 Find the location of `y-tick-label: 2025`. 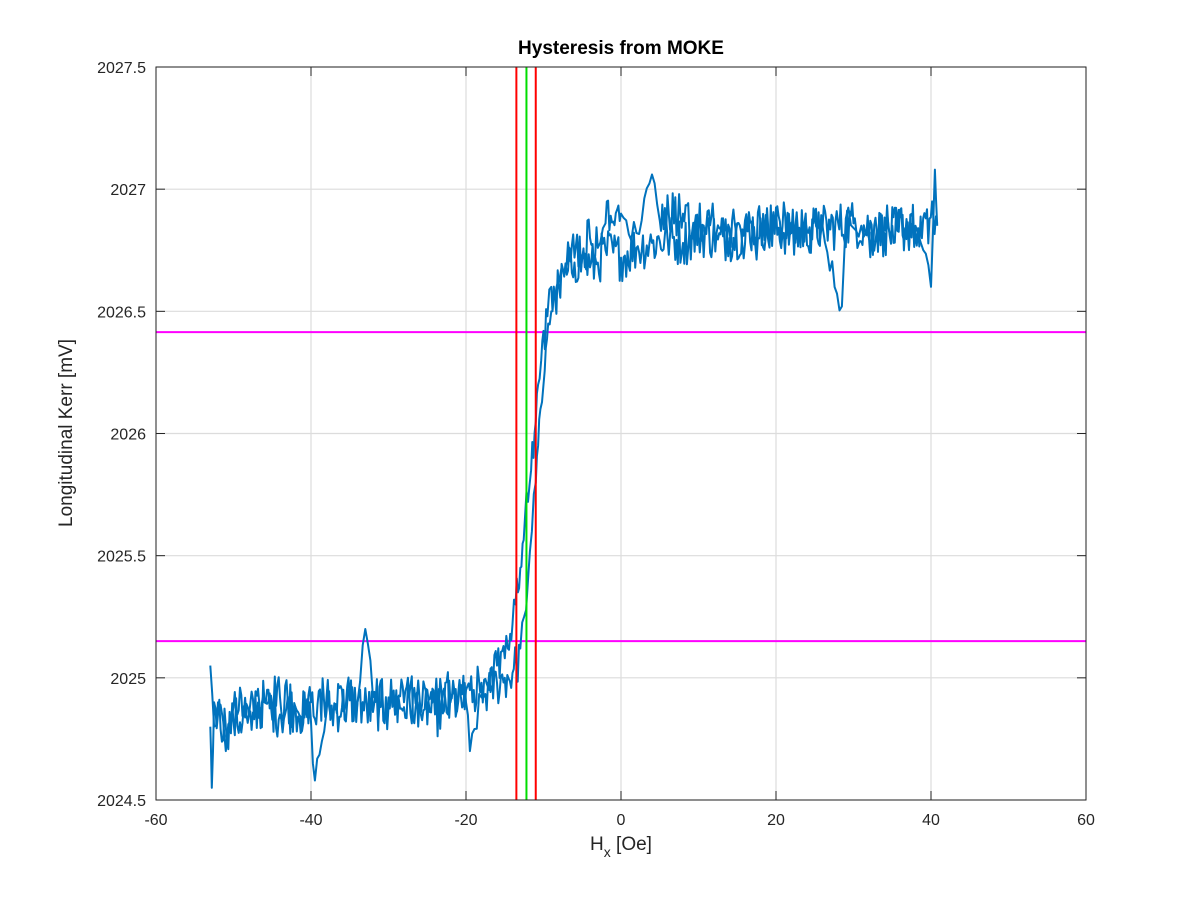

y-tick-label: 2025 is located at coordinates (128, 679).